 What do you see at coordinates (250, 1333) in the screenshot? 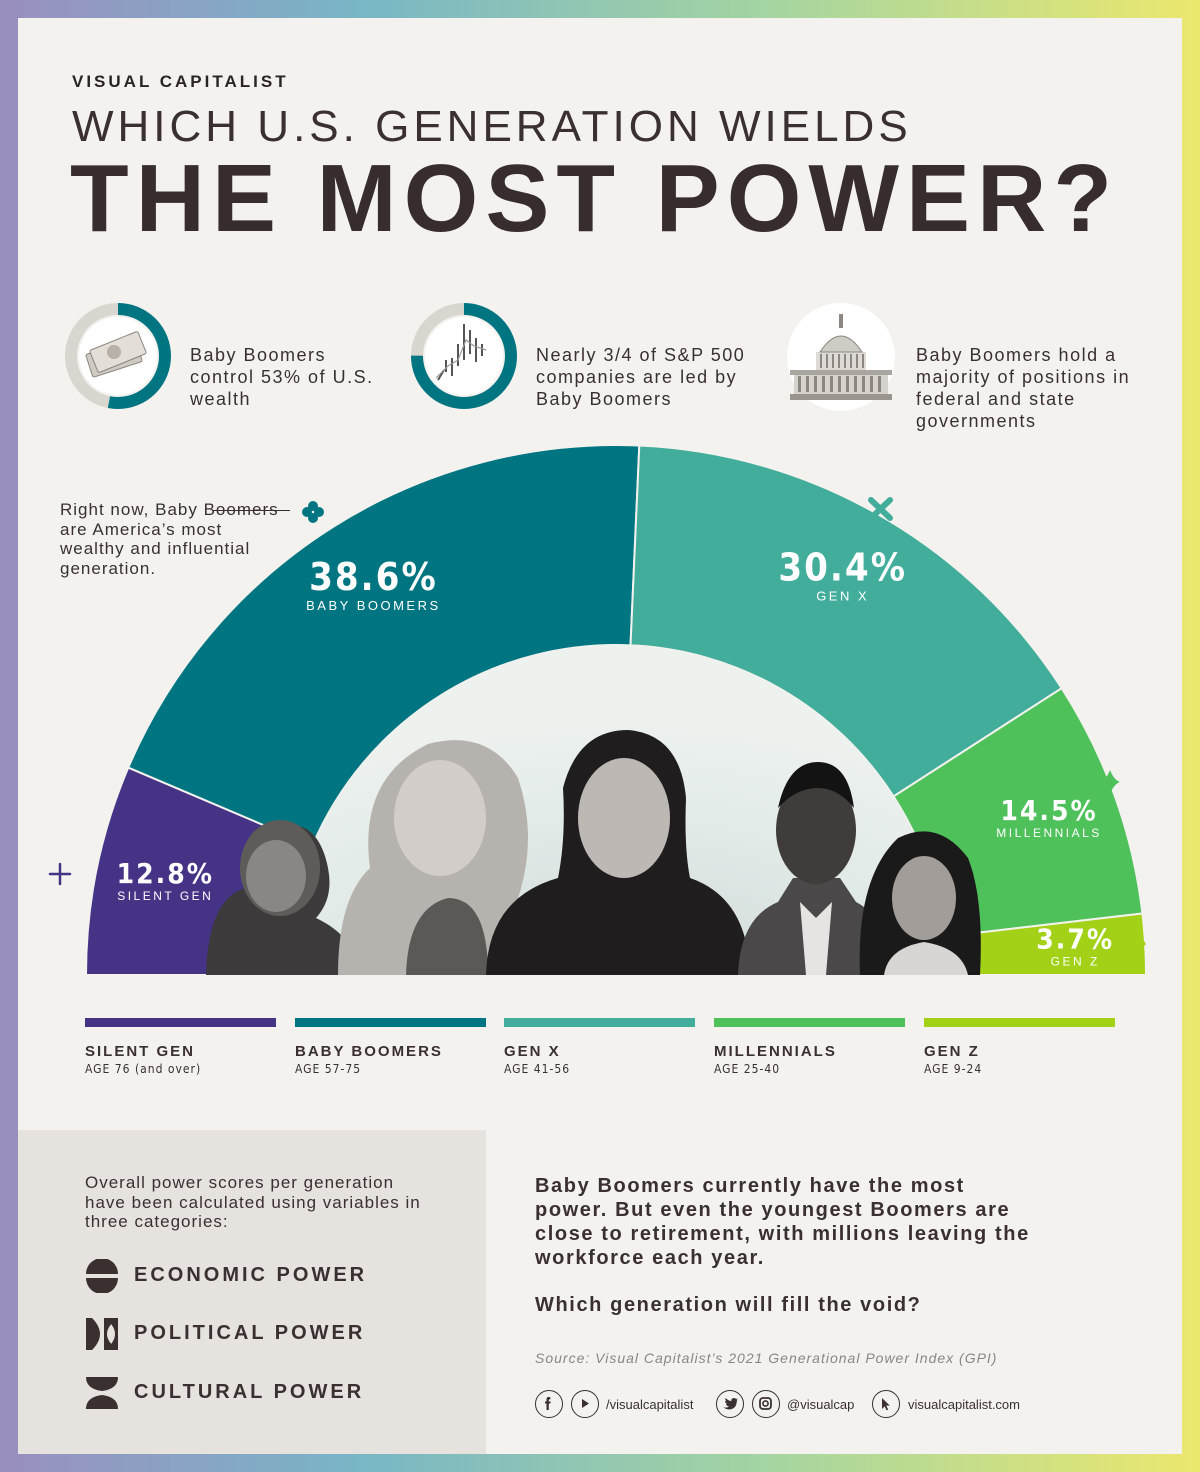
I see `category-label: POLITICAL POWER` at bounding box center [250, 1333].